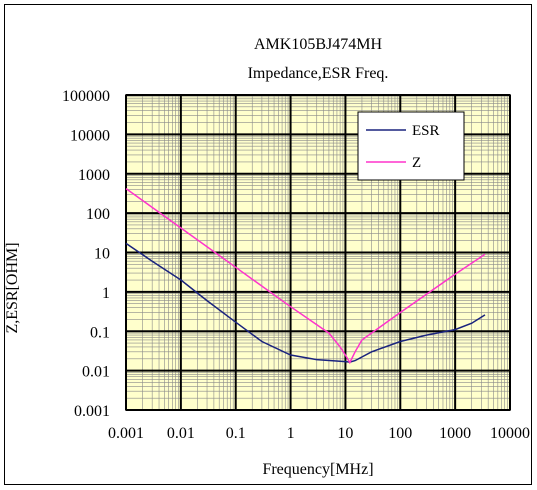 The width and height of the screenshot is (537, 490). Describe the element at coordinates (291, 433) in the screenshot. I see `x-tick-label: 1` at that location.